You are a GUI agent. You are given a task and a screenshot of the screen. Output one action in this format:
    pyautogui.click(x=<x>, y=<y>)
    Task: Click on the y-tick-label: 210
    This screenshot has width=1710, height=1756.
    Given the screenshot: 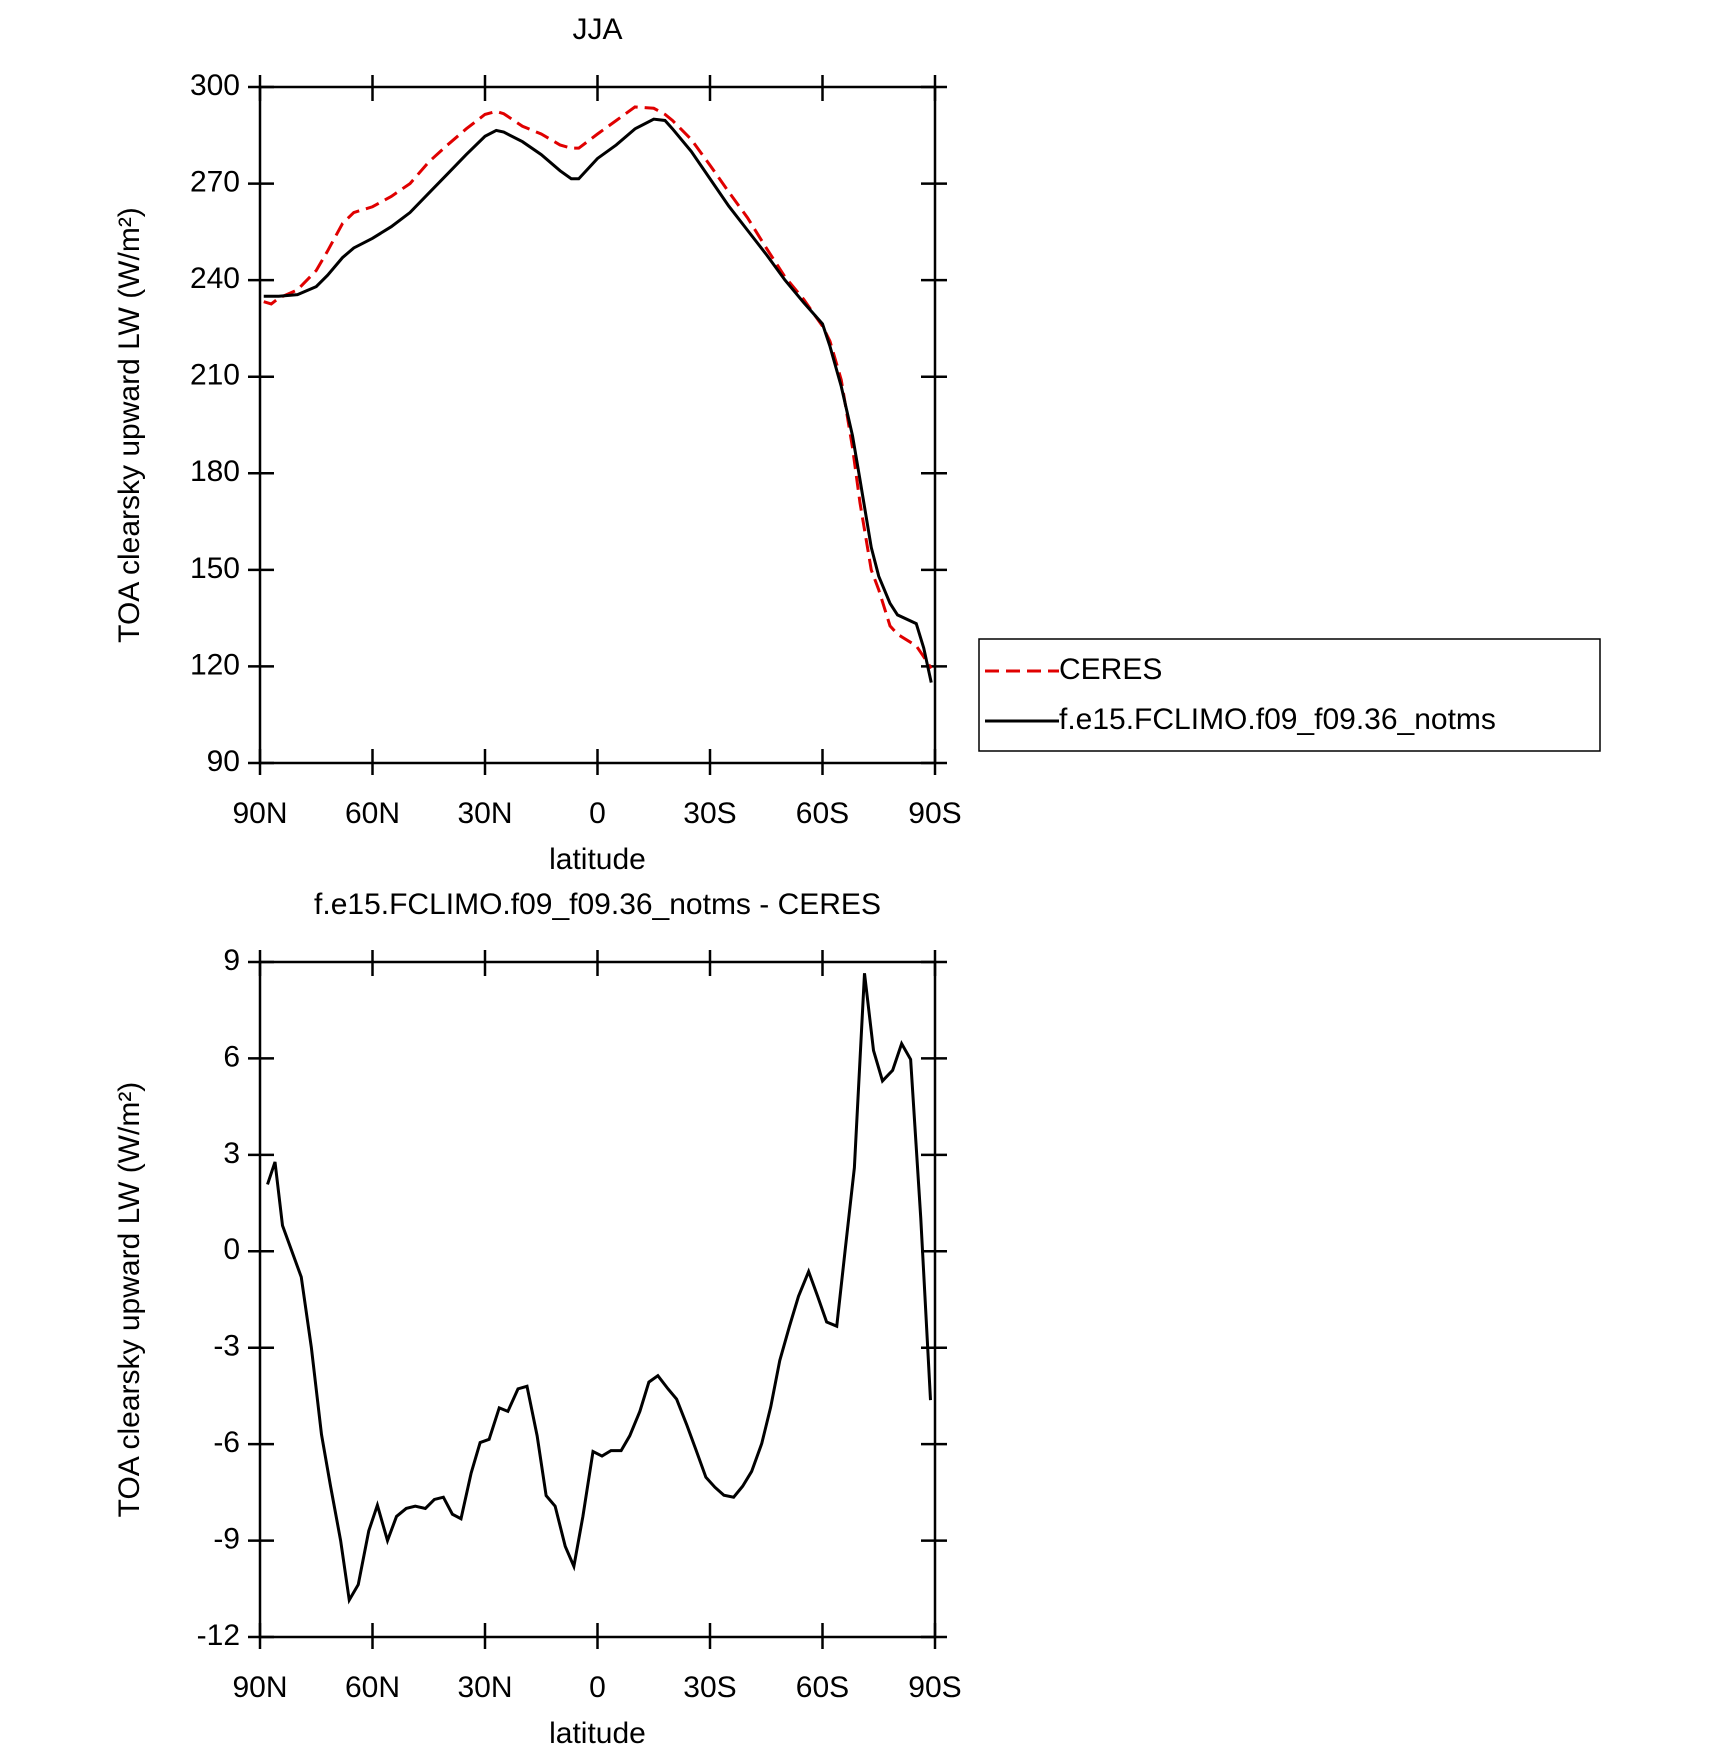 What is the action you would take?
    pyautogui.click(x=215, y=375)
    